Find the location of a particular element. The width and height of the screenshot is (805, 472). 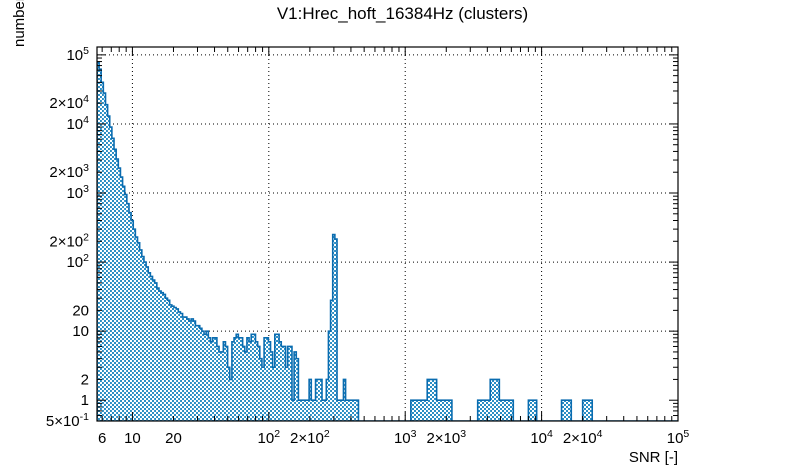

y-tick-label: 10² is located at coordinates (77, 261).